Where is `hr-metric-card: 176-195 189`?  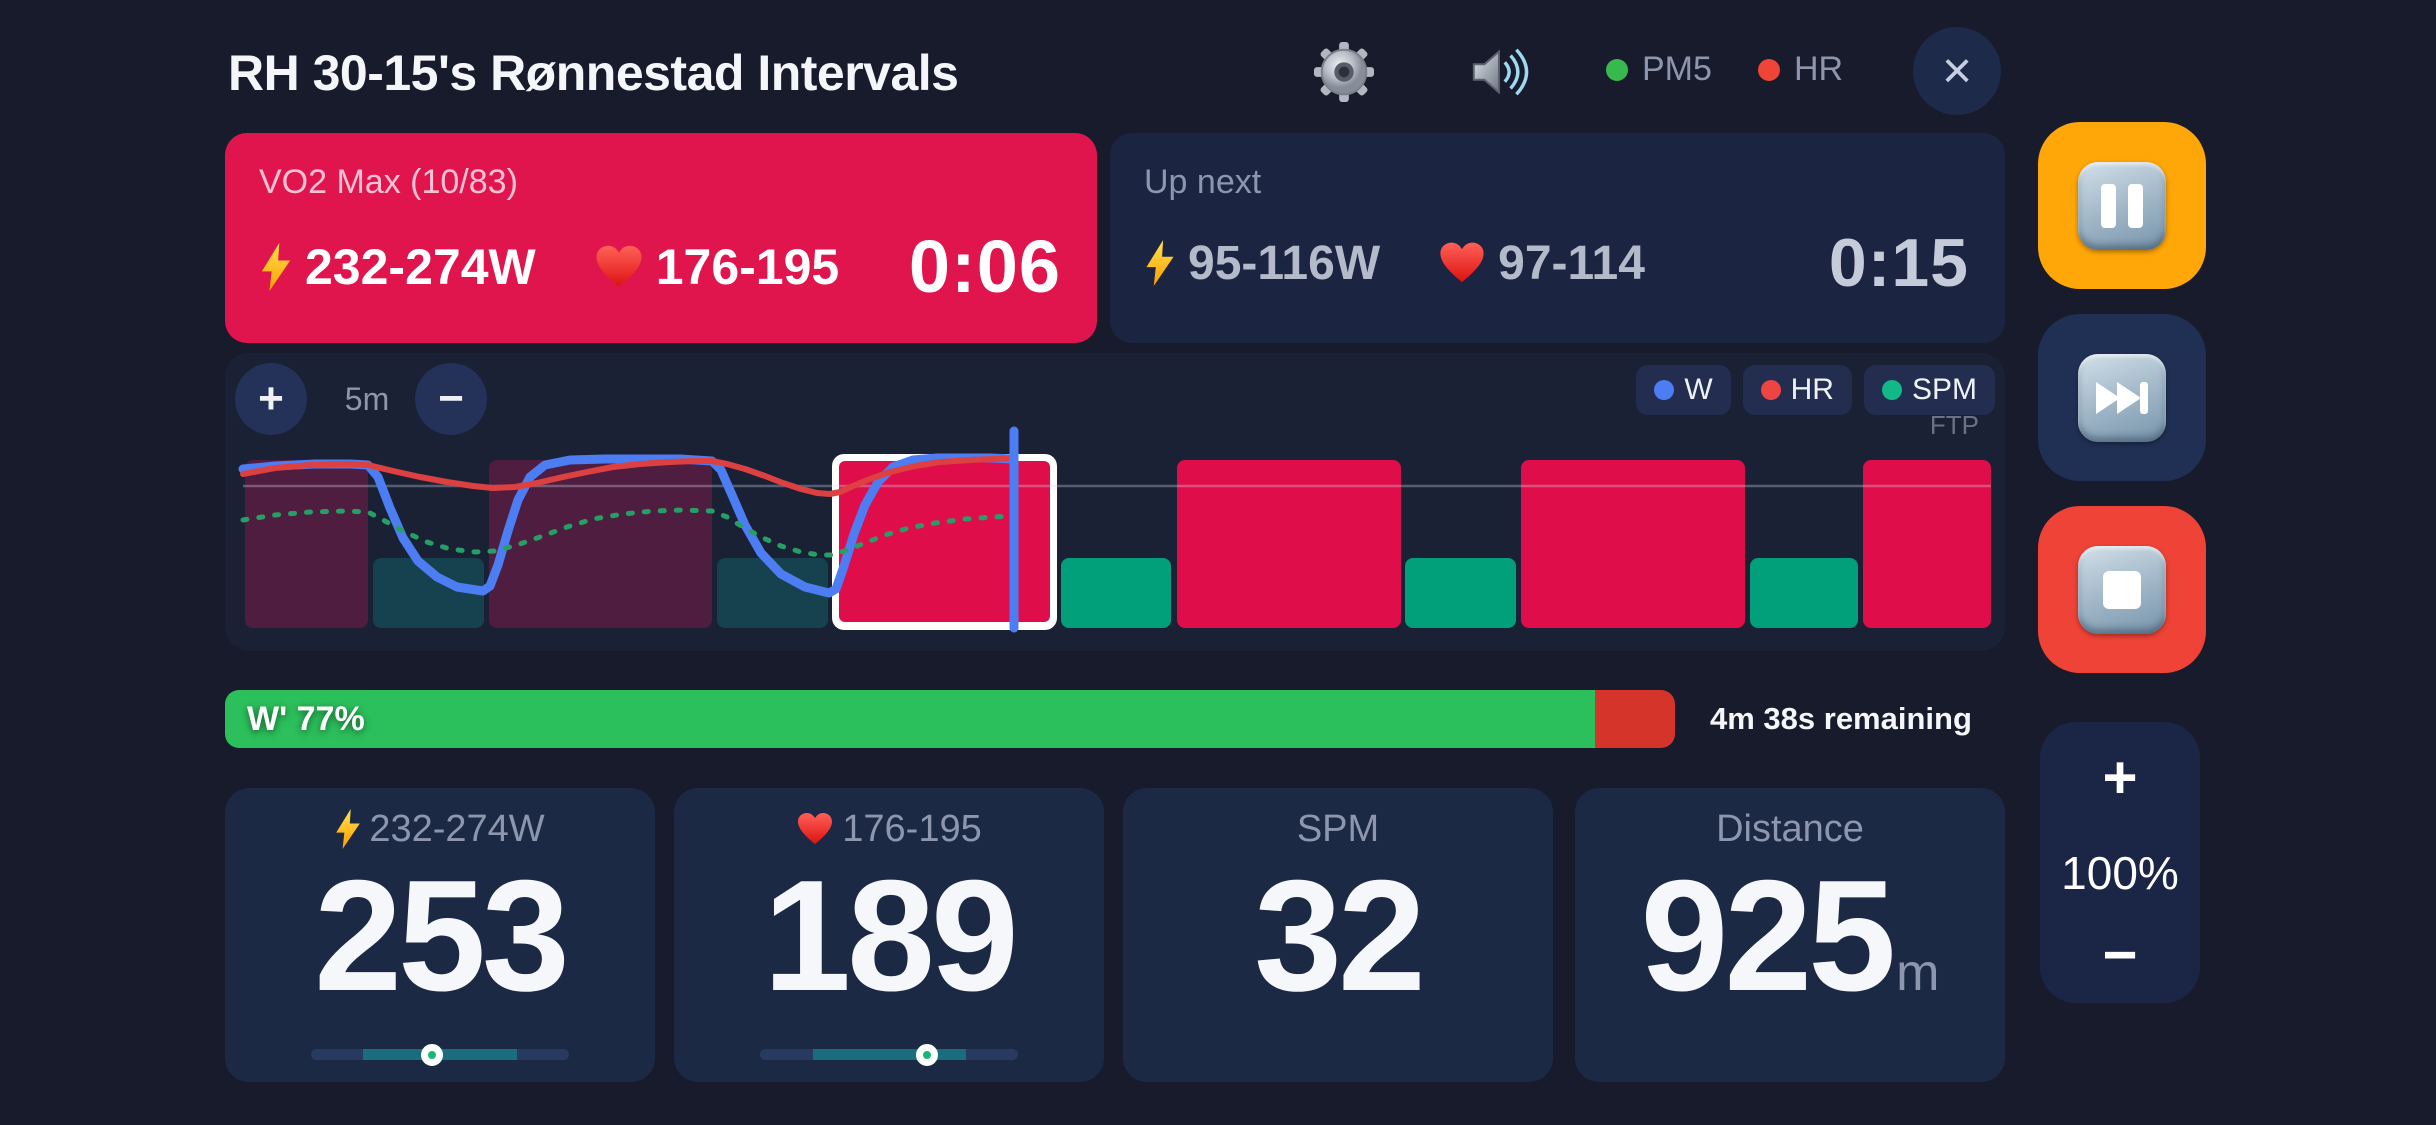
hr-metric-card: 176-195 189 is located at coordinates (889, 935).